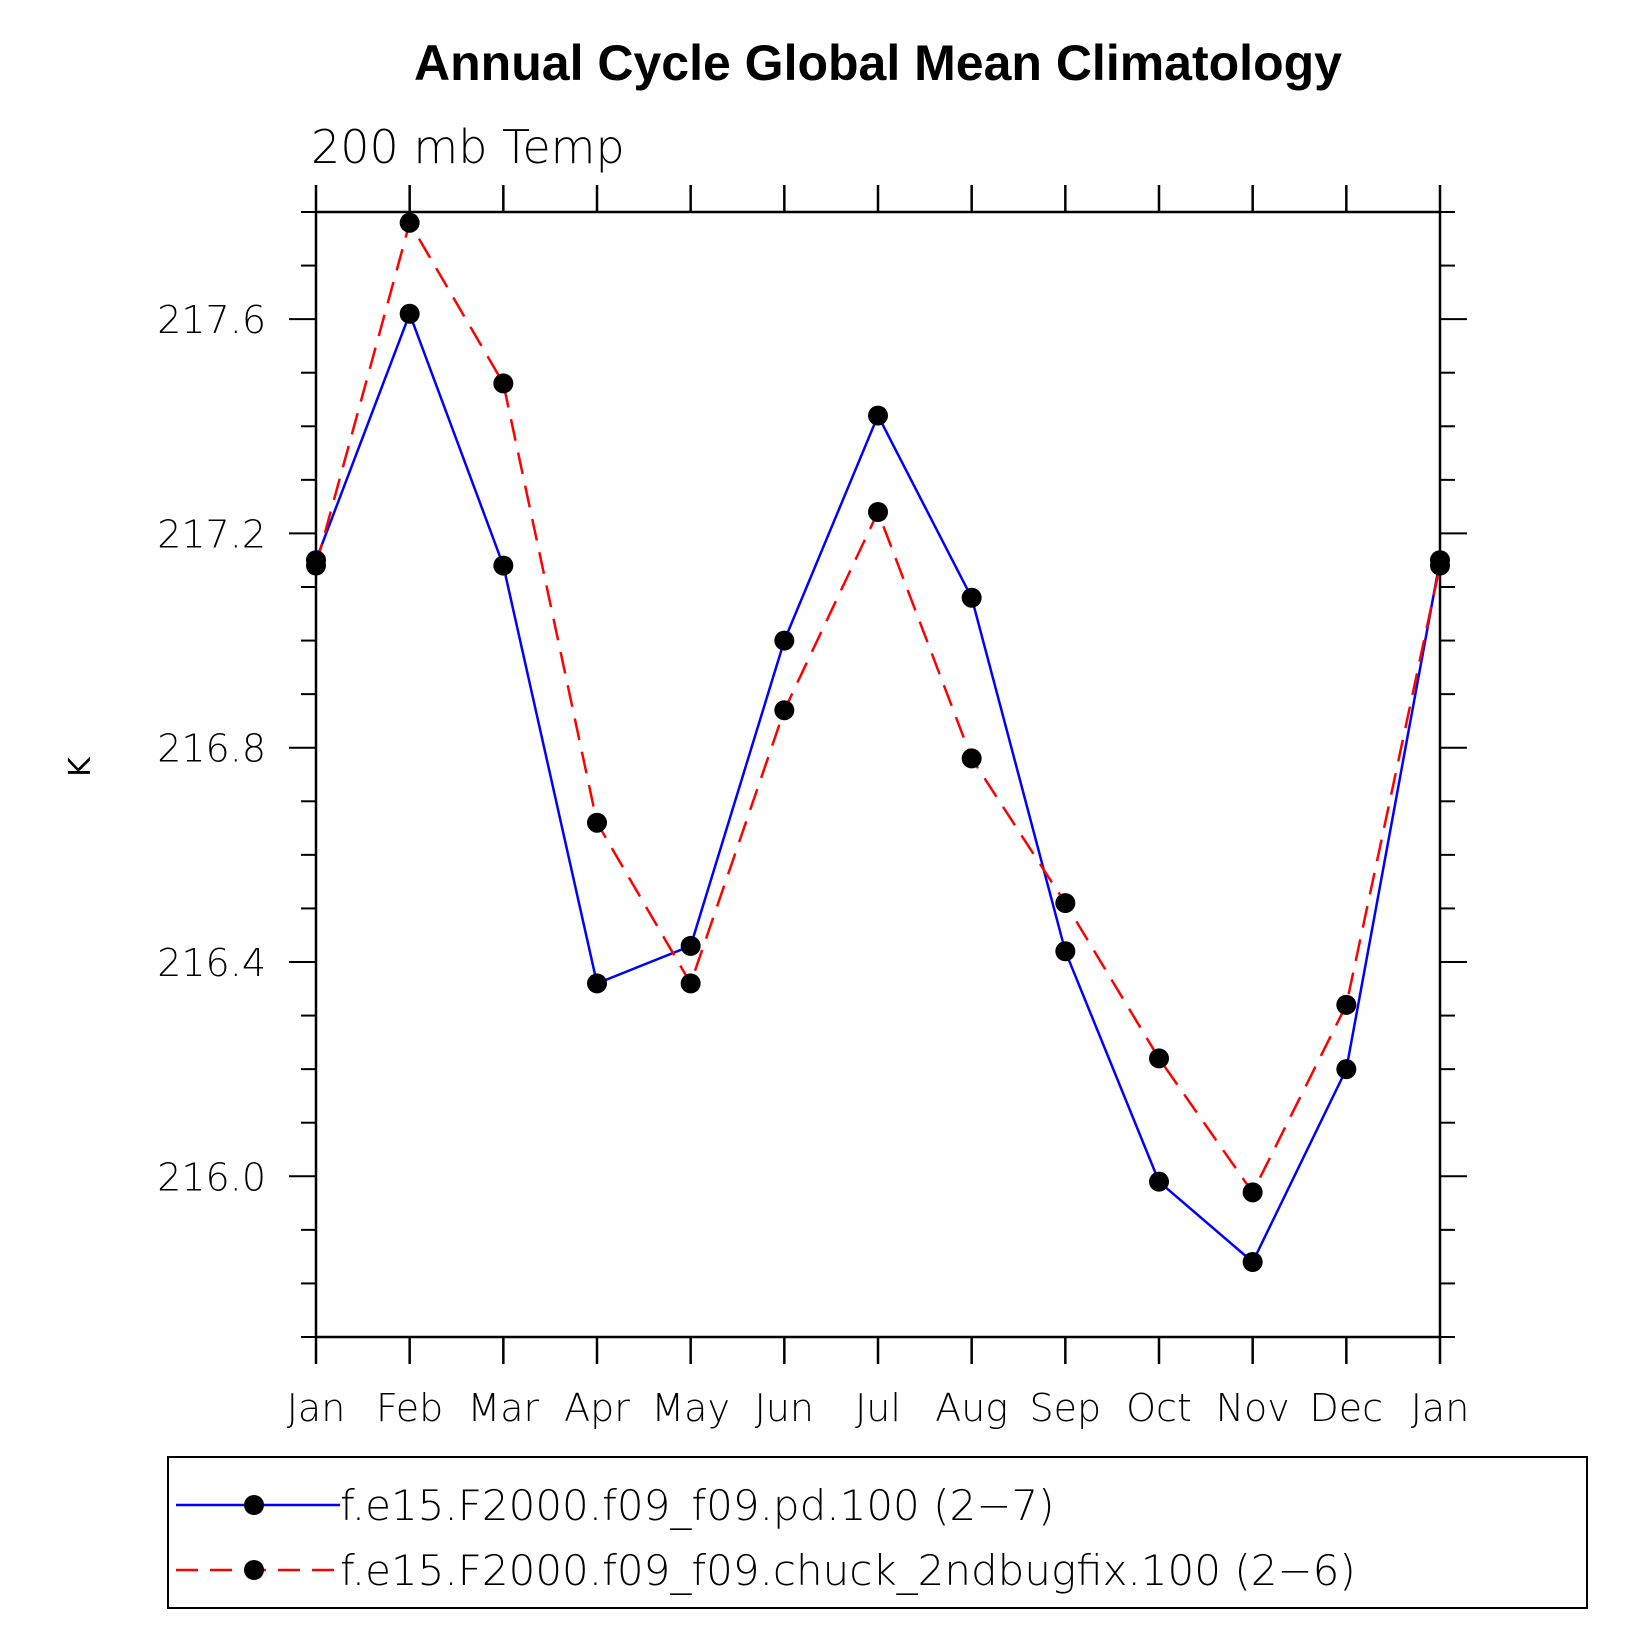 The width and height of the screenshot is (1630, 1635). Describe the element at coordinates (409, 1408) in the screenshot. I see `x-tick-label: Feb` at that location.